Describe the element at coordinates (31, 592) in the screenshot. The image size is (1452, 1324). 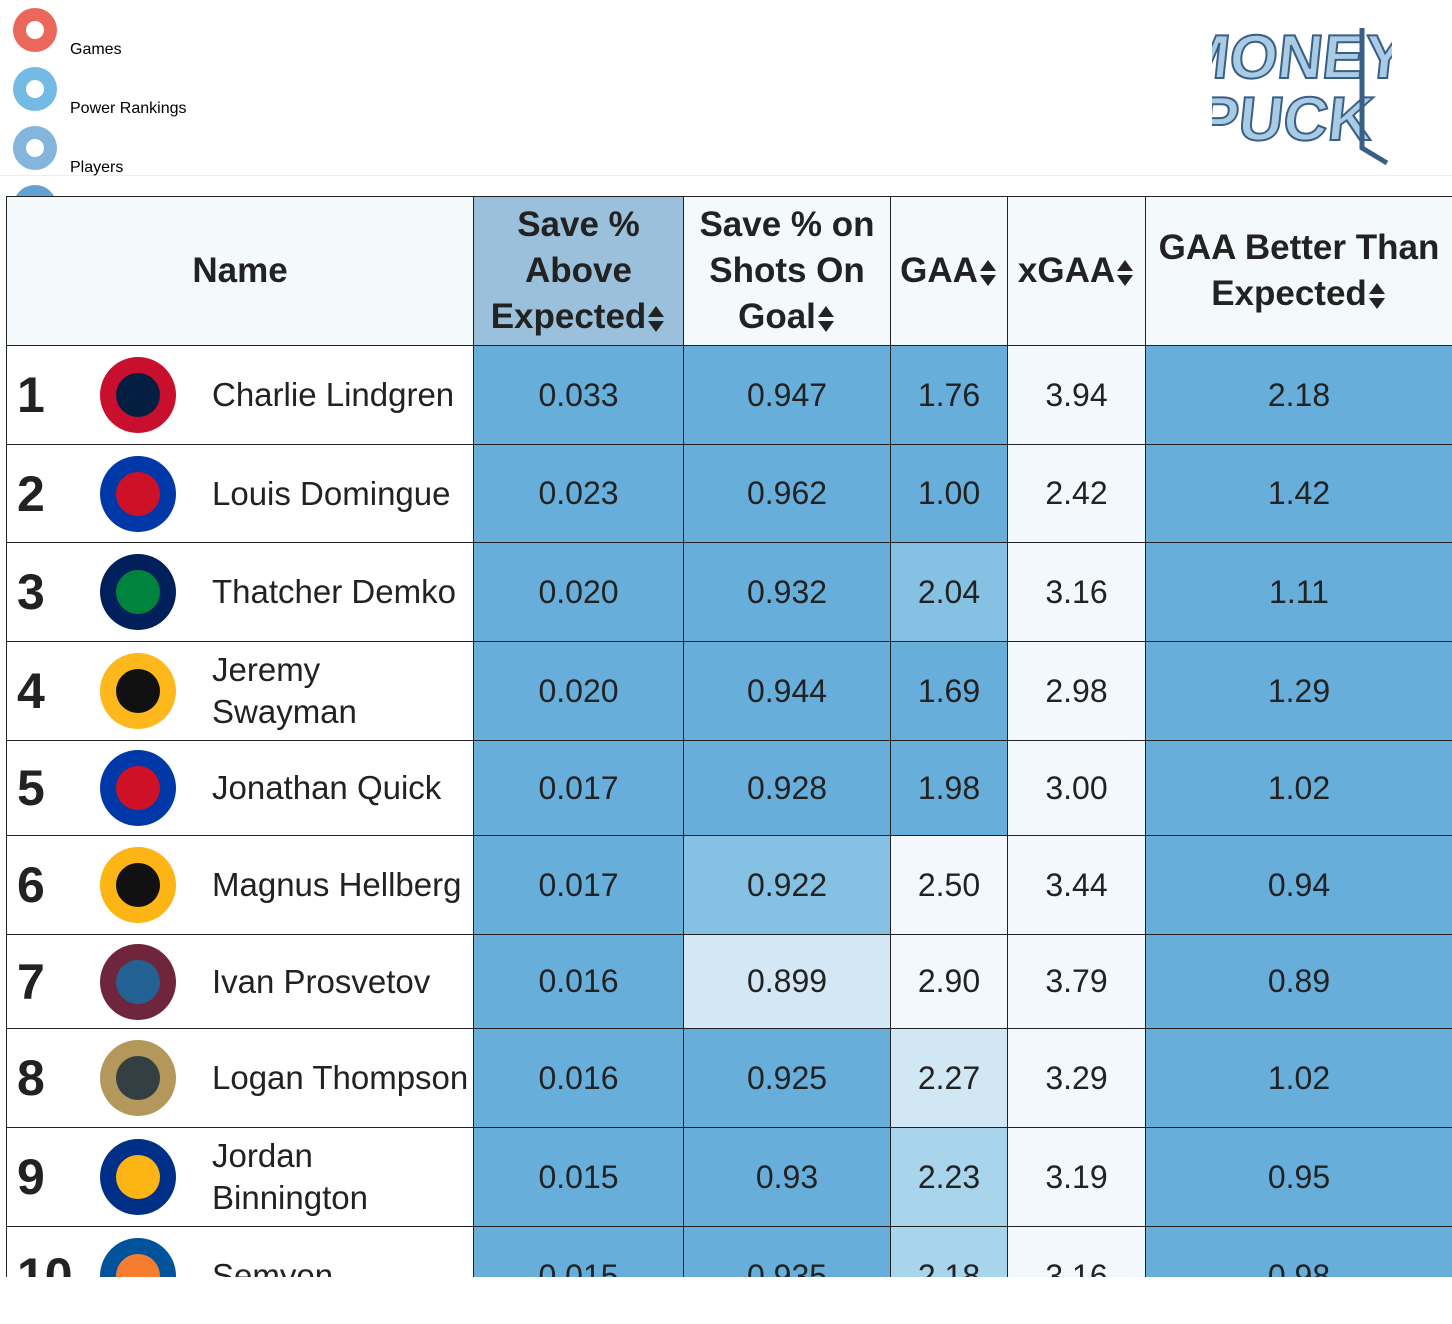
I see `rank: 3` at that location.